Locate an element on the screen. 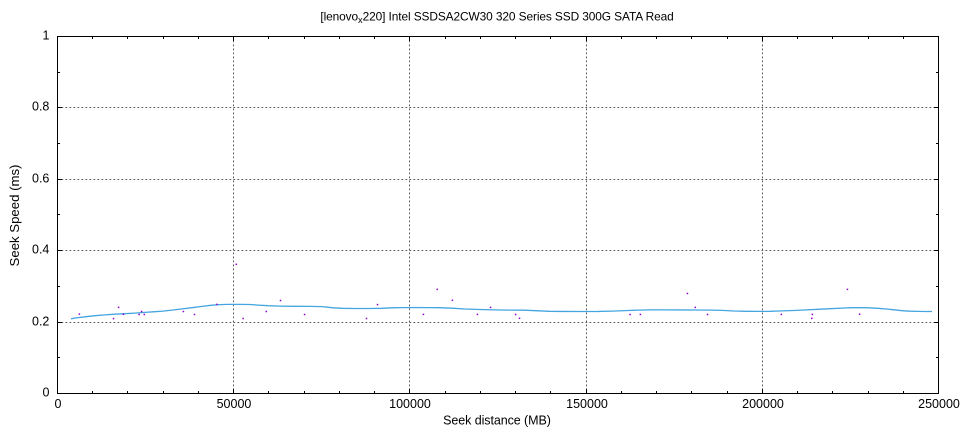  svg-text: 50000 is located at coordinates (234, 404).